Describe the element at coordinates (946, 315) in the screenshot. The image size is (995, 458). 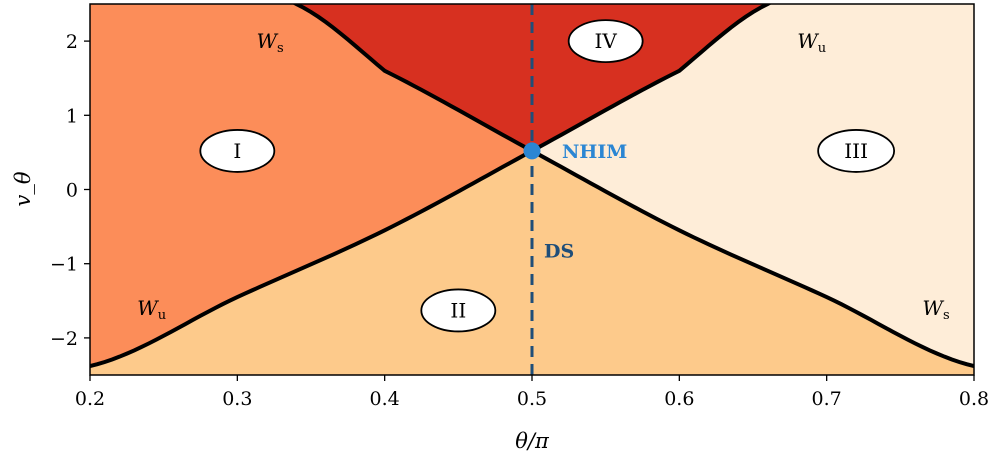
I see `manifold-label-sub-4: s` at that location.